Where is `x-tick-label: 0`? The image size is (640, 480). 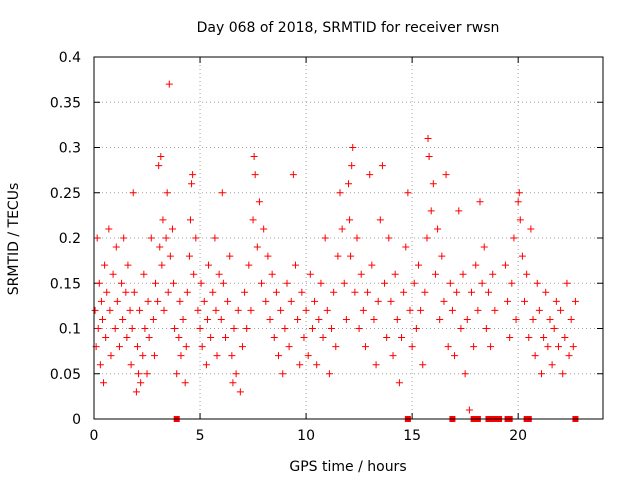
x-tick-label: 0 is located at coordinates (94, 436).